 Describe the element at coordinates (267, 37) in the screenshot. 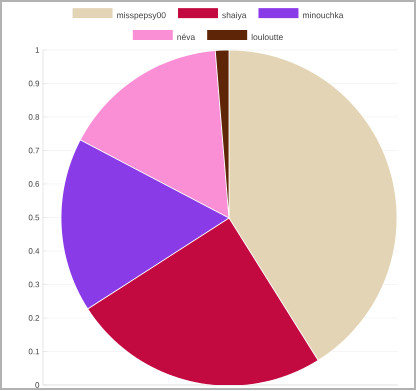

I see `legend-label: louloutte` at that location.